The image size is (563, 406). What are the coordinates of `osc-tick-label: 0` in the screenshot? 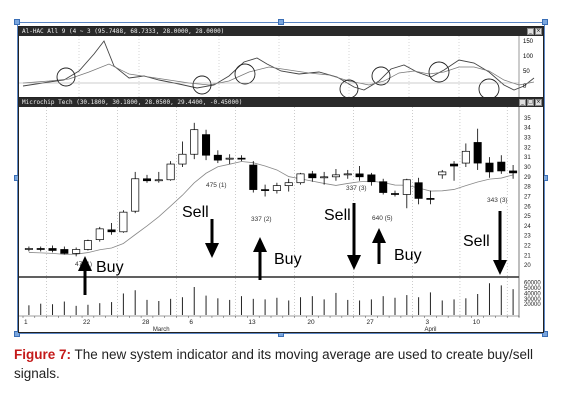 It's located at (525, 87).